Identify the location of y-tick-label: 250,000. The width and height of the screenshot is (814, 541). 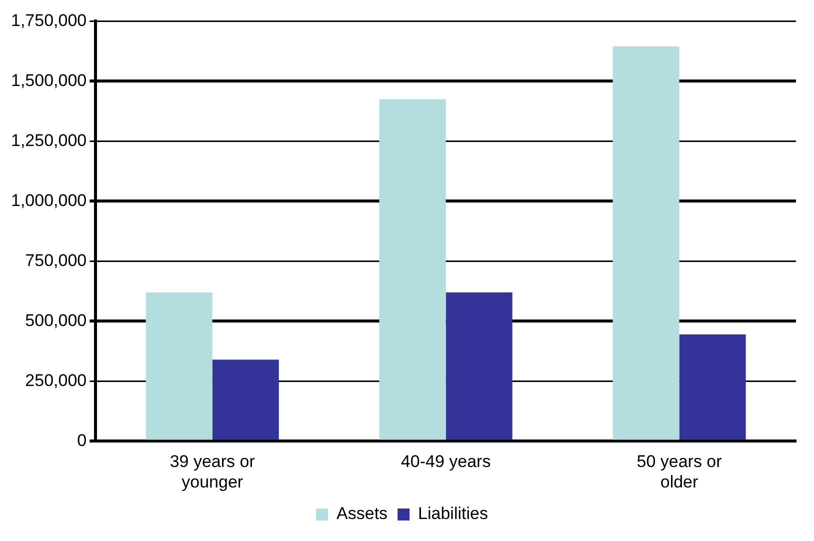
(56, 380).